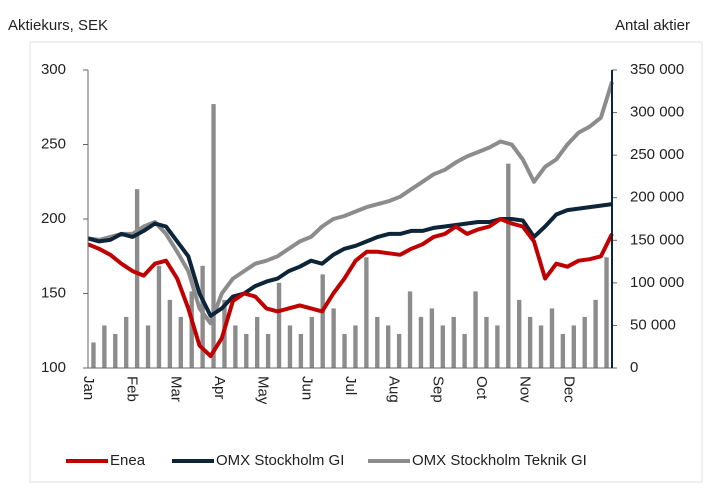  I want to click on x-tick-label: Feb, so click(132, 389).